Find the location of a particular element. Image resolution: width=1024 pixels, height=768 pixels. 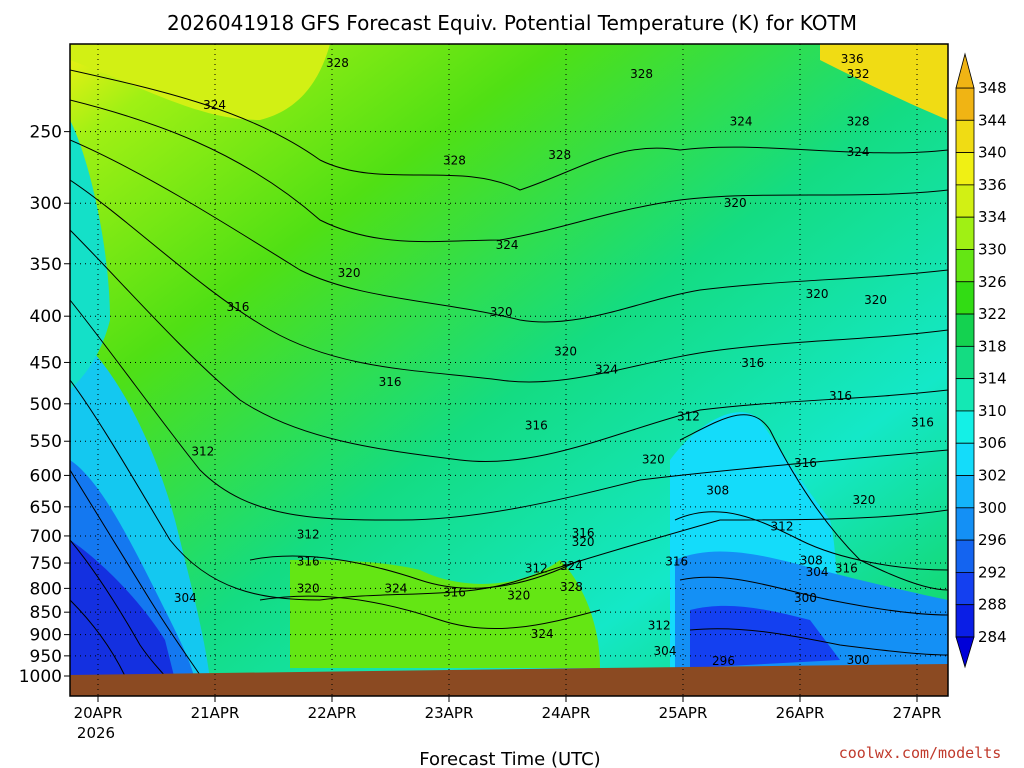

x-tick-label: 21APR is located at coordinates (215, 713).